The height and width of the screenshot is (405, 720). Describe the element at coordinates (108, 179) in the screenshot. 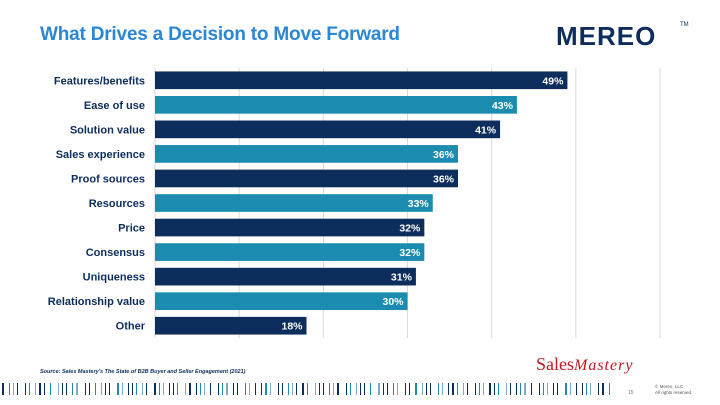

I see `category-label: Proof sources` at that location.